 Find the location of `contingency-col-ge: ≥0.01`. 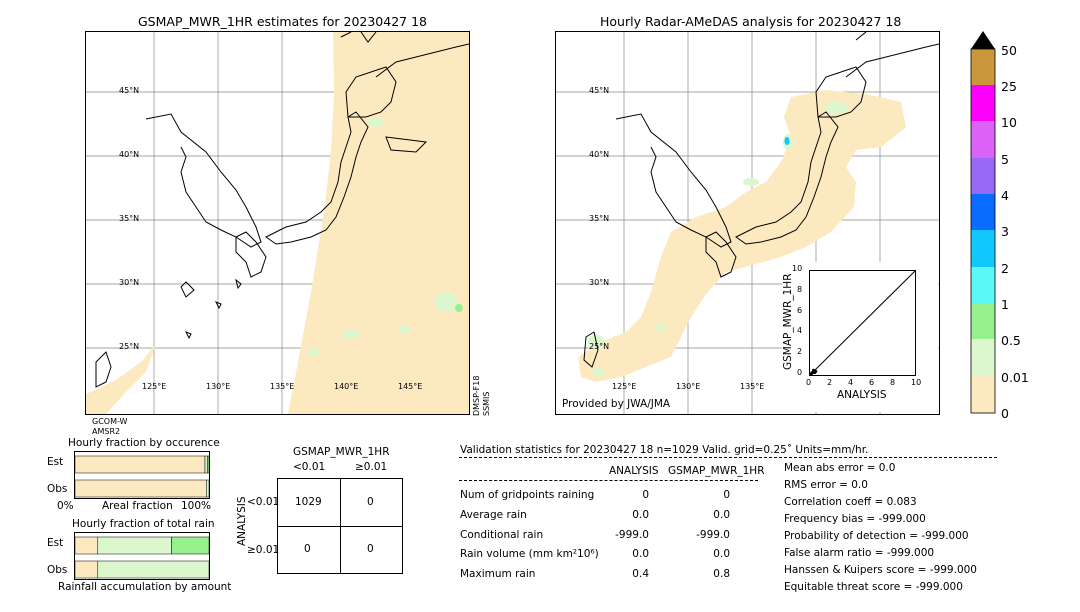

contingency-col-ge: ≥0.01 is located at coordinates (371, 467).